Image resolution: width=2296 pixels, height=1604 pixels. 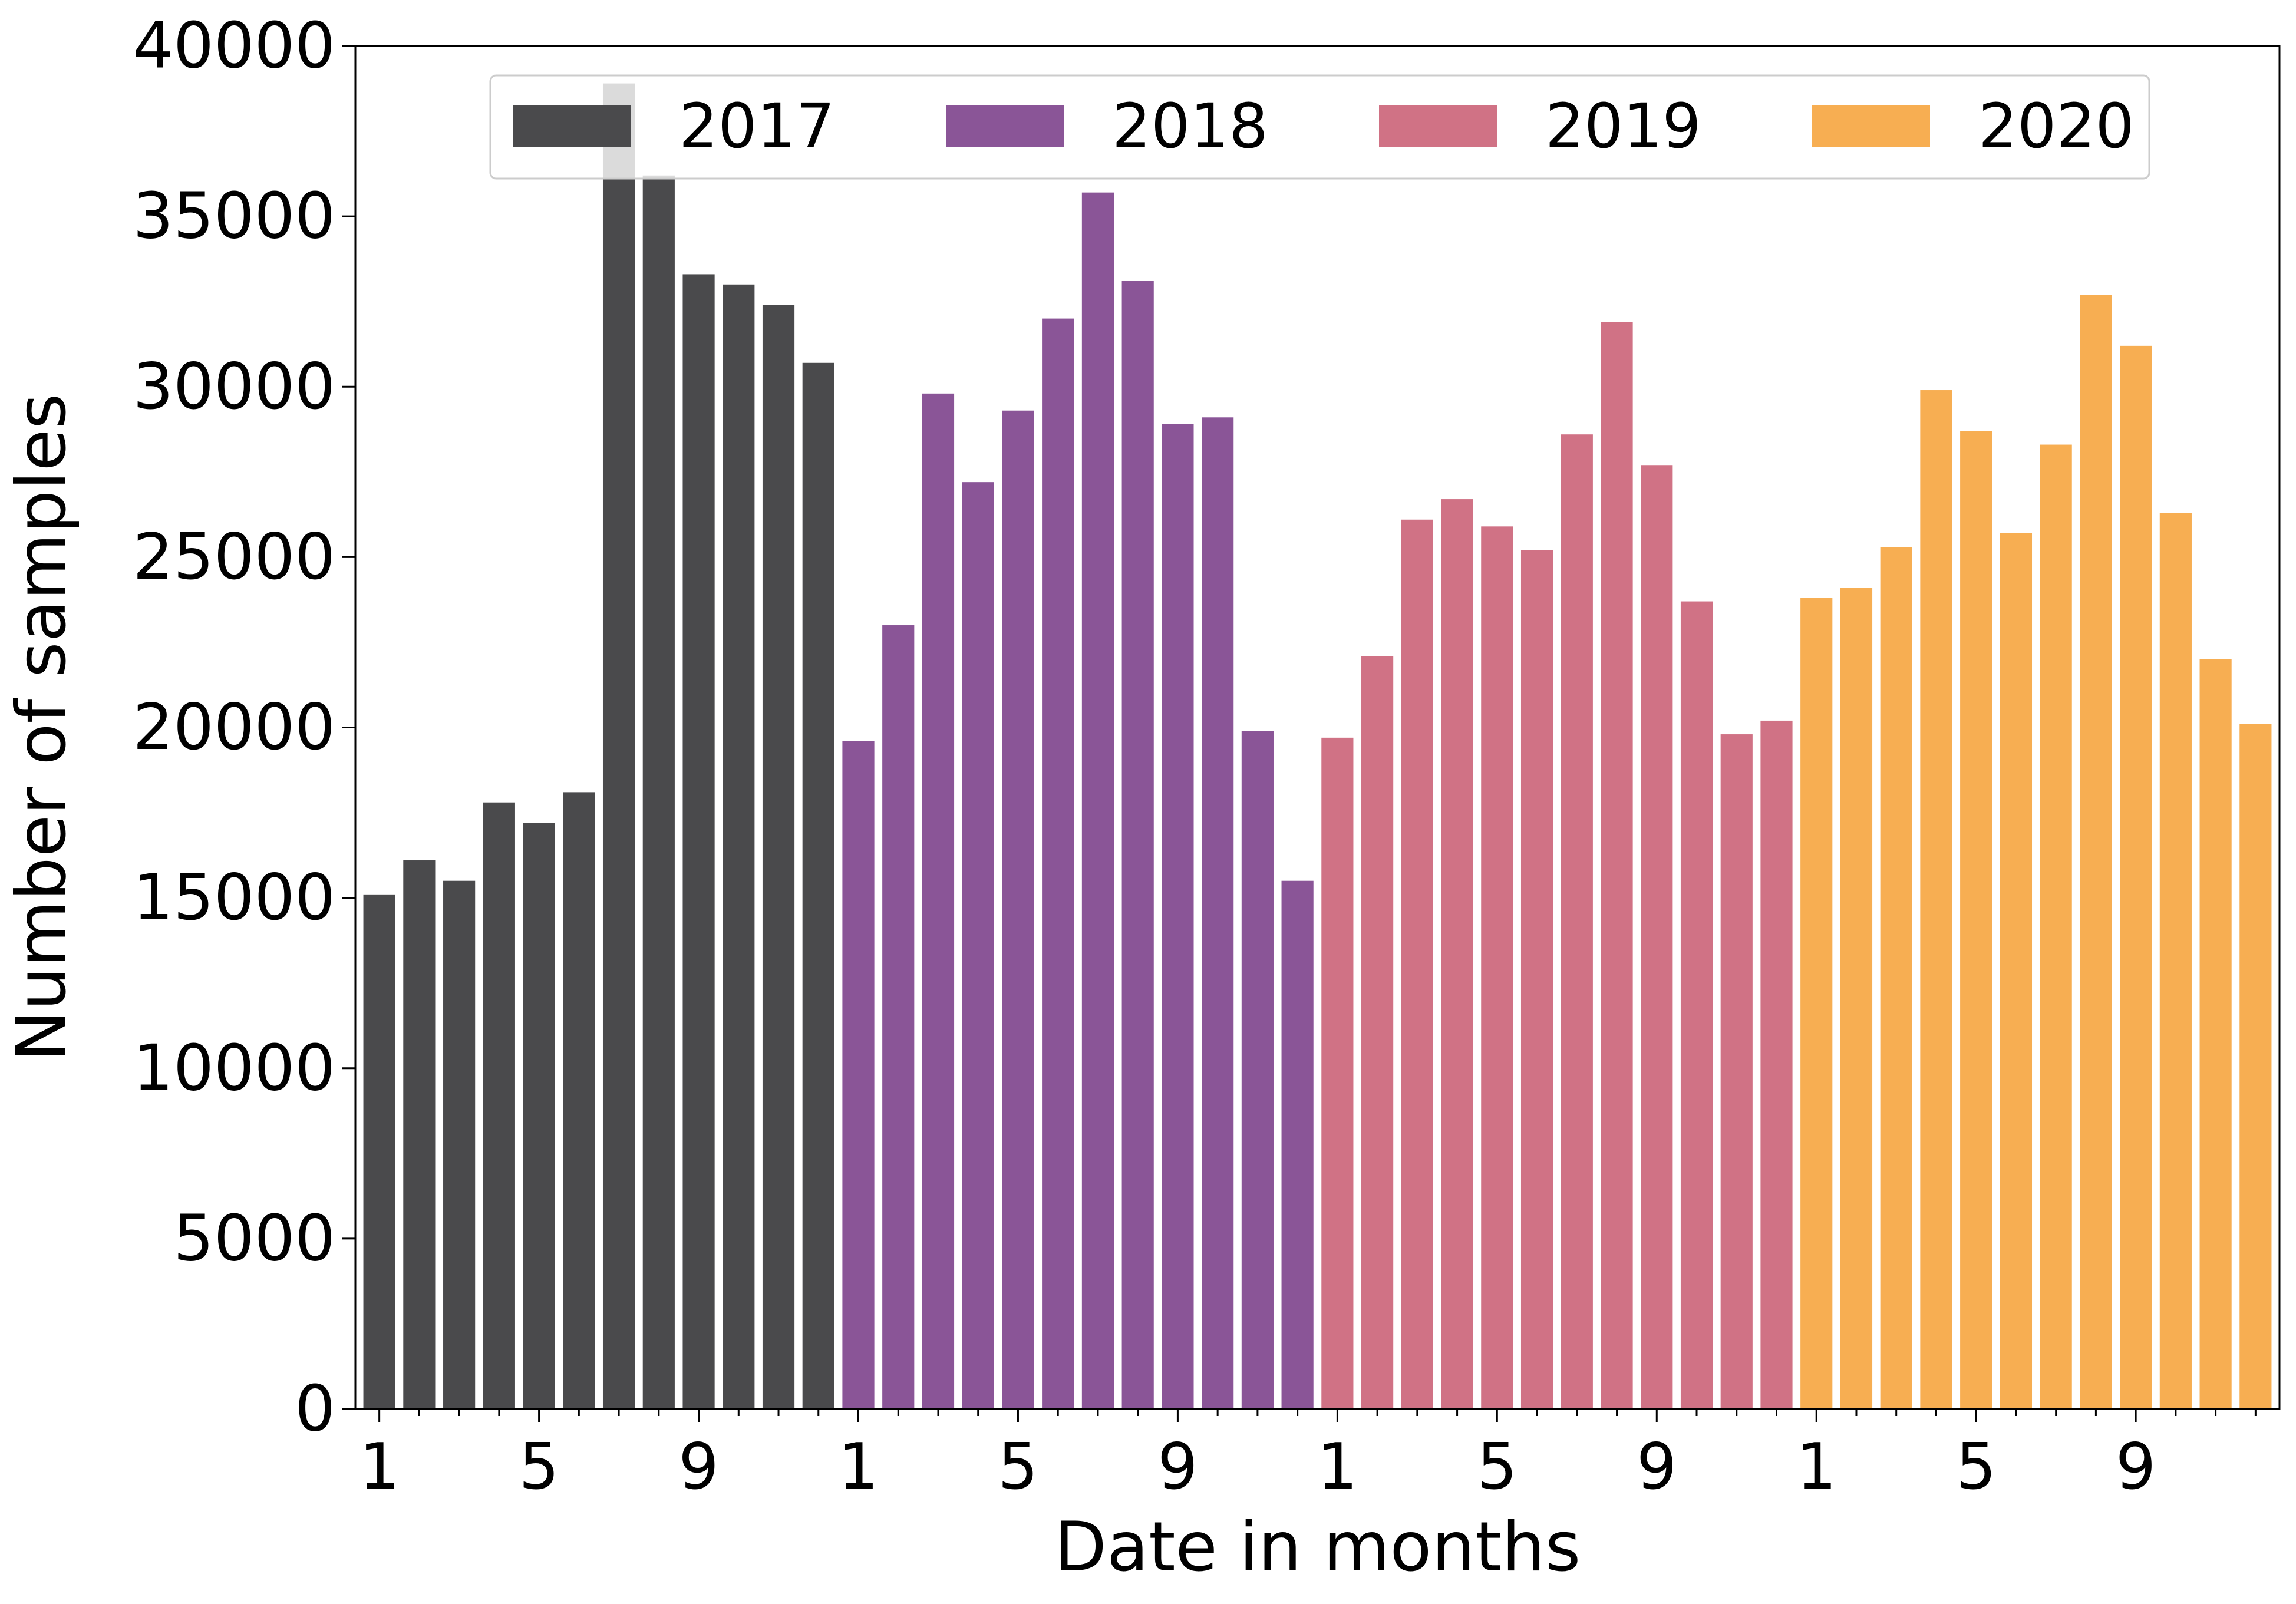 What do you see at coordinates (1438, 126) in the screenshot?
I see `legend-swatch-2019` at bounding box center [1438, 126].